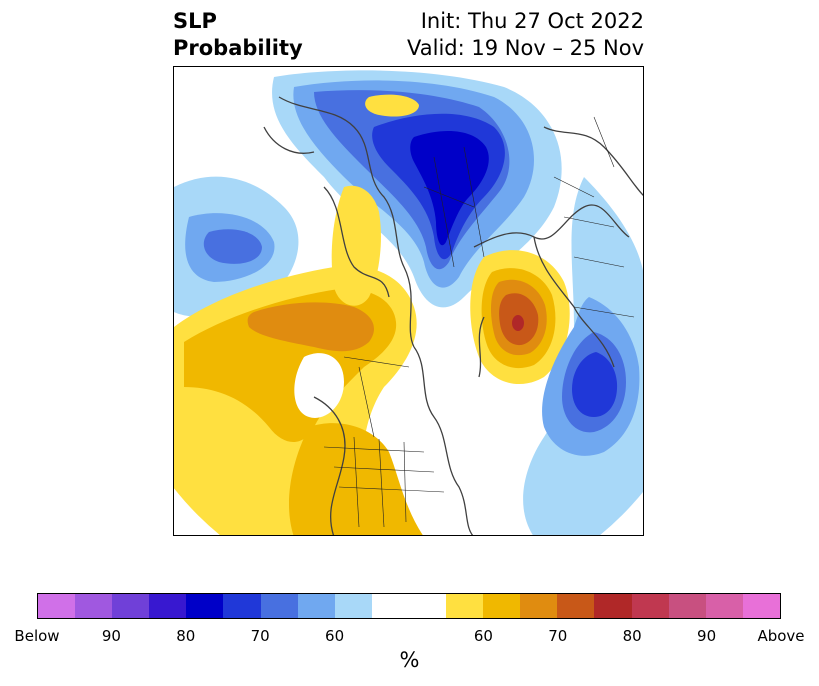 The width and height of the screenshot is (819, 686). What do you see at coordinates (238, 35) in the screenshot?
I see `map-title: SLP Probability` at bounding box center [238, 35].